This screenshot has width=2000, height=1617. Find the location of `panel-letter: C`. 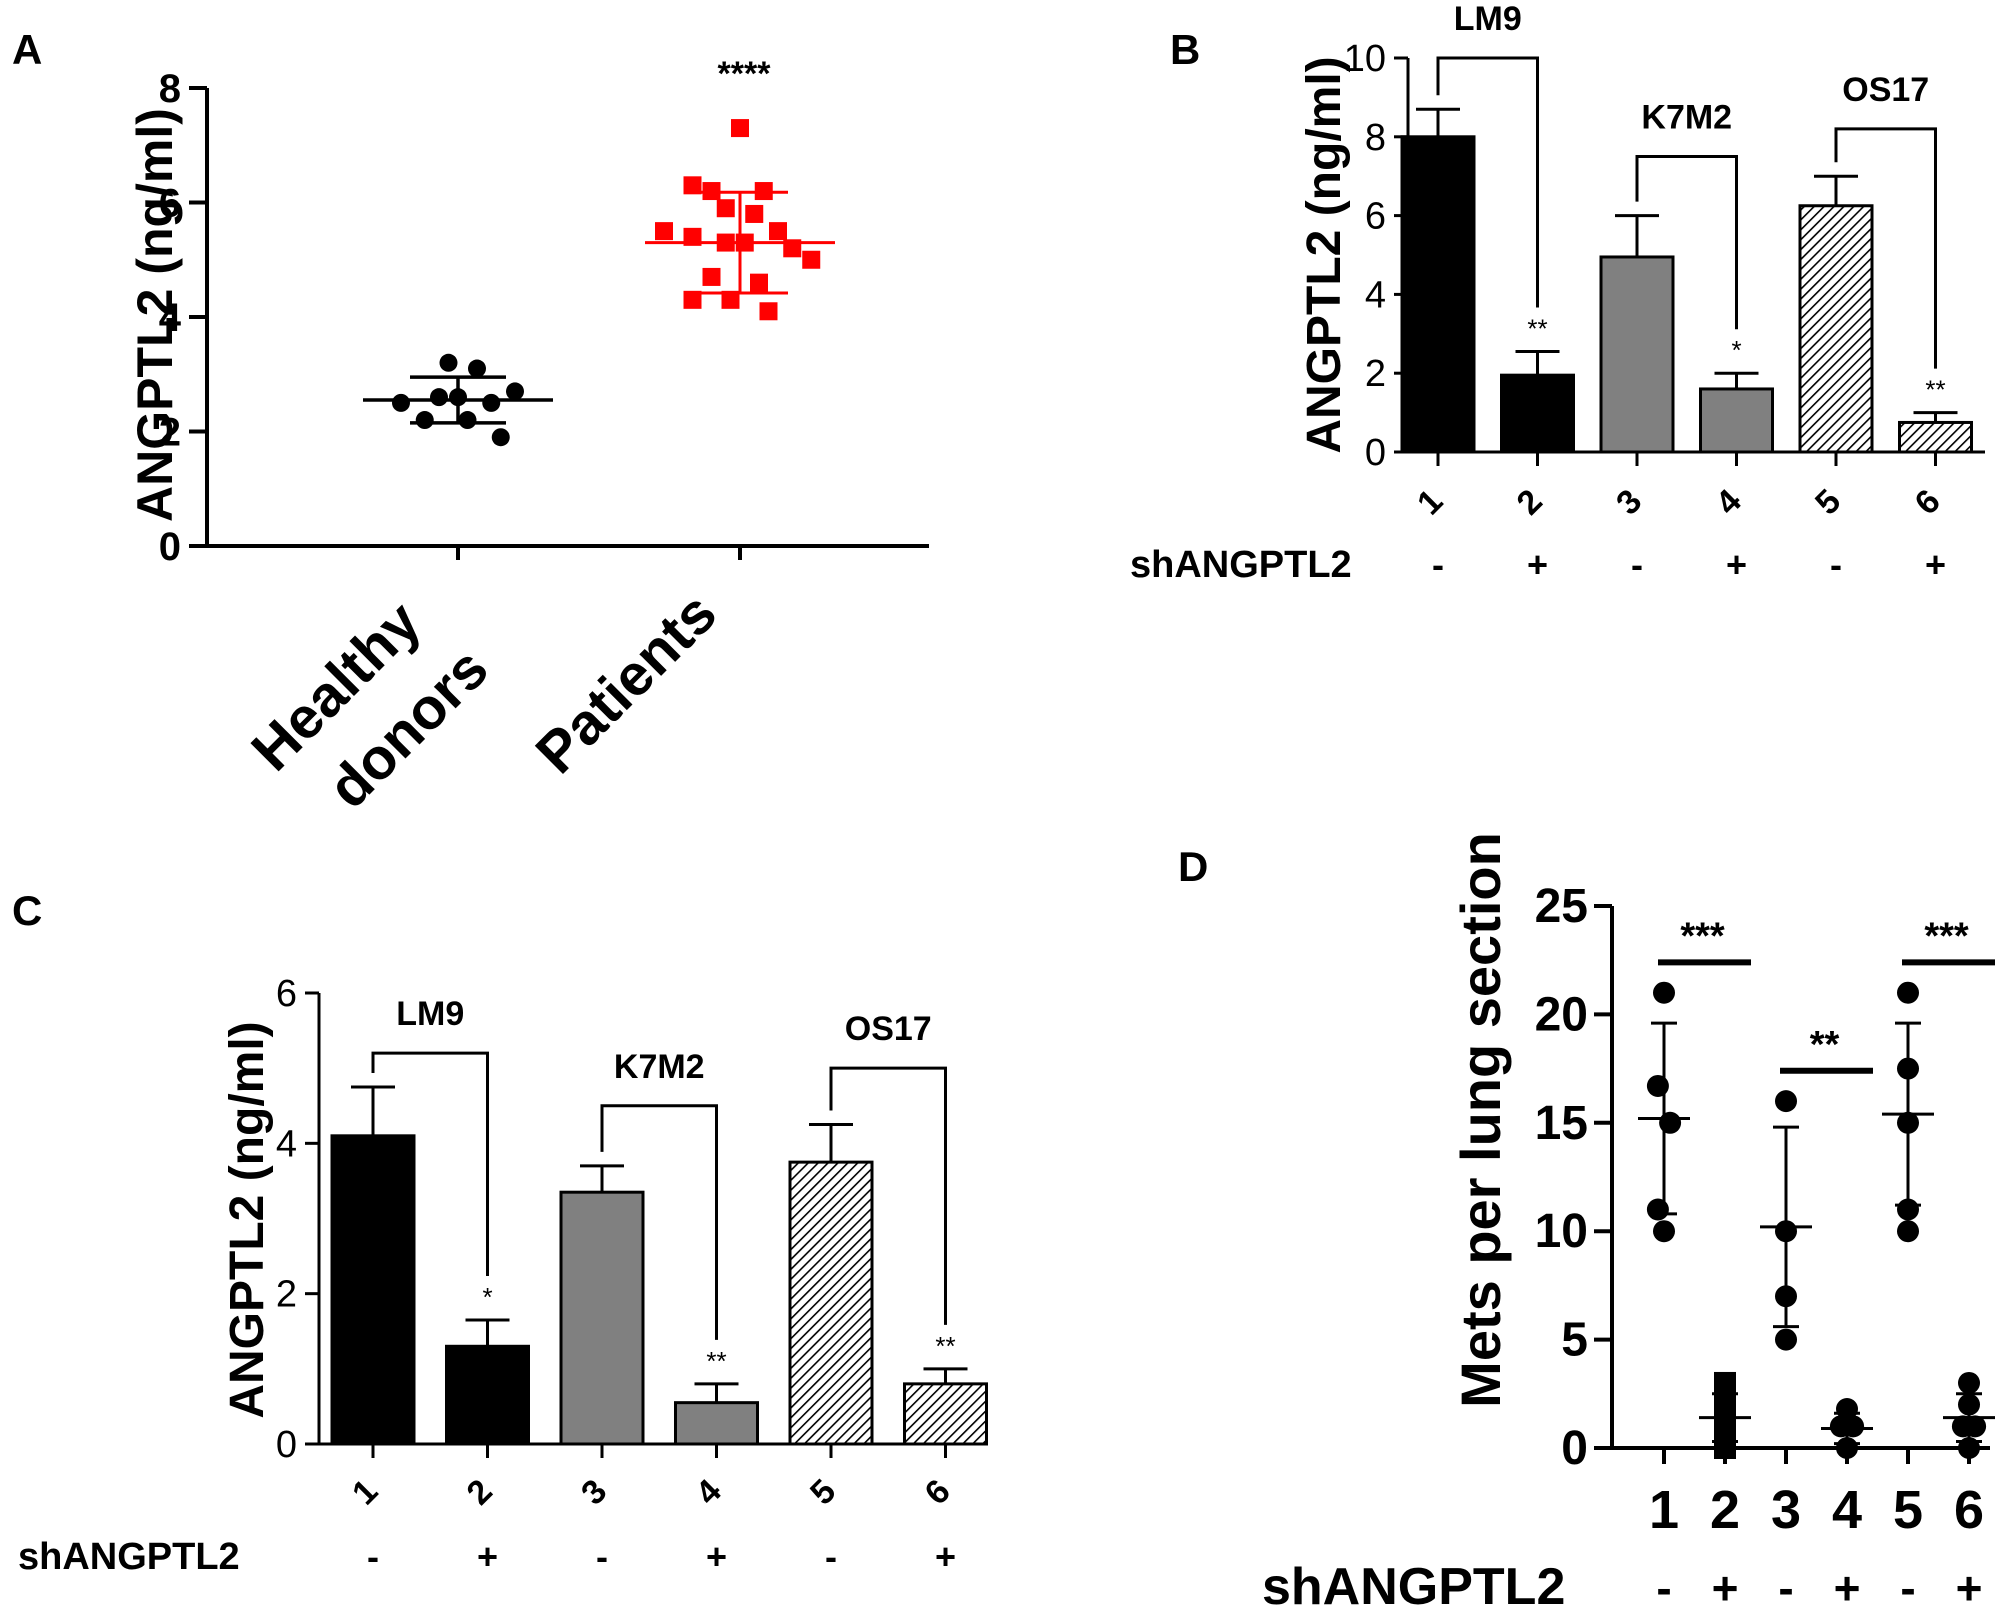

panel-letter: C is located at coordinates (27, 910).